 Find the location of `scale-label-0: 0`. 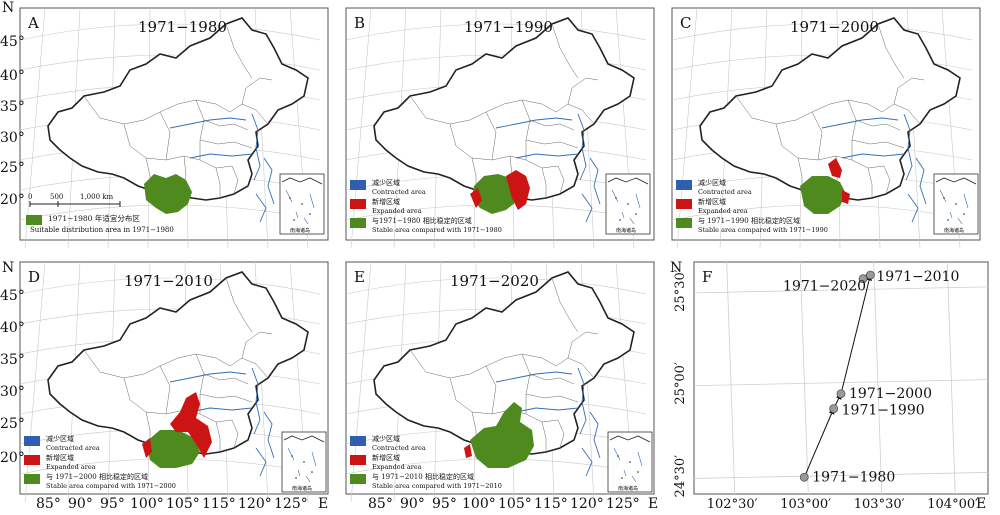

scale-label-0: 0 is located at coordinates (30, 197).